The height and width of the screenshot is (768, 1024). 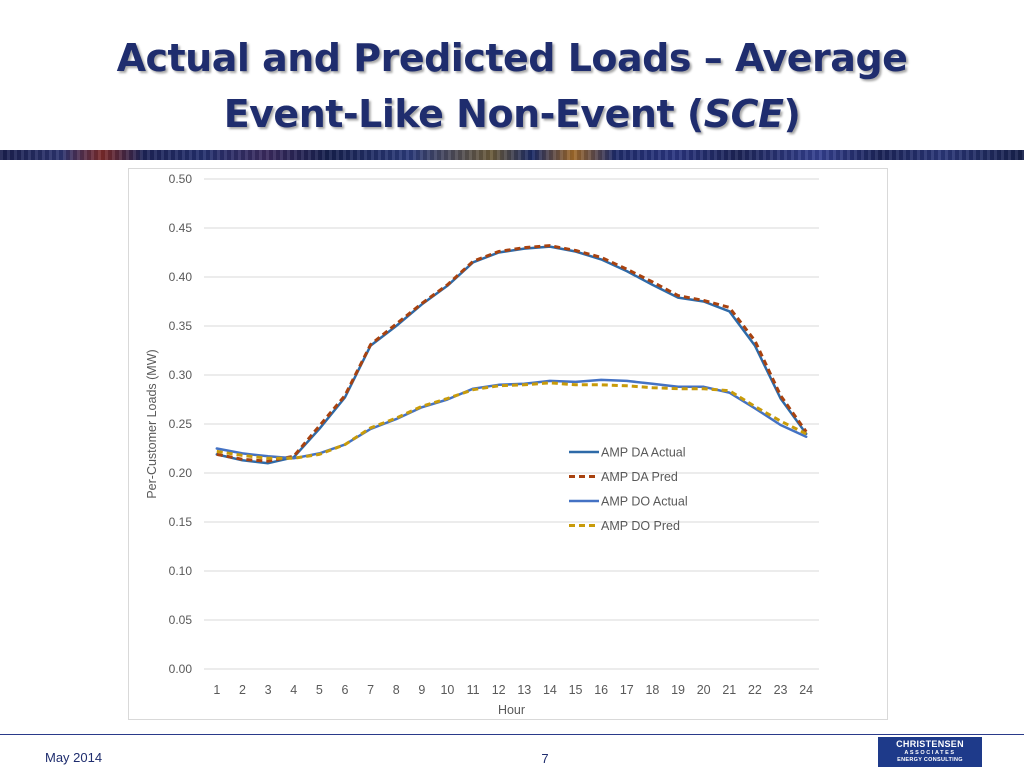 I want to click on legend-label: AMP DA Actual, so click(x=643, y=453).